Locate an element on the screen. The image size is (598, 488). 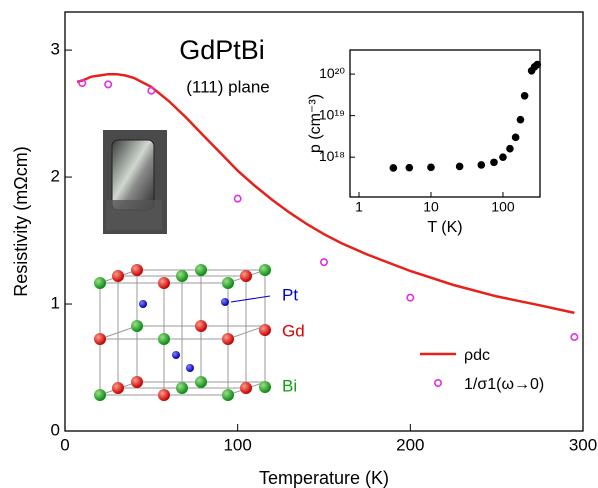
x-tick-label: 300 is located at coordinates (583, 444).